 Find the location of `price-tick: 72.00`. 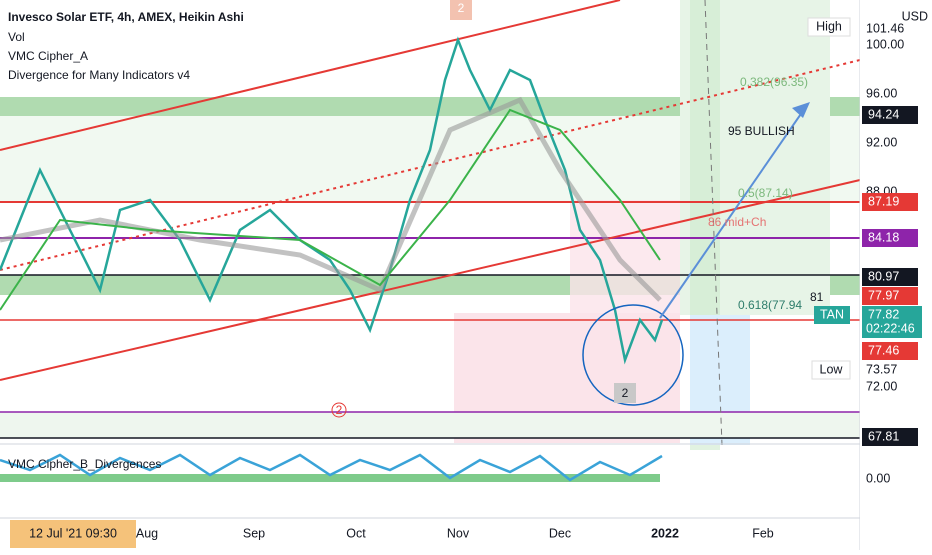

price-tick: 72.00 is located at coordinates (881, 386).